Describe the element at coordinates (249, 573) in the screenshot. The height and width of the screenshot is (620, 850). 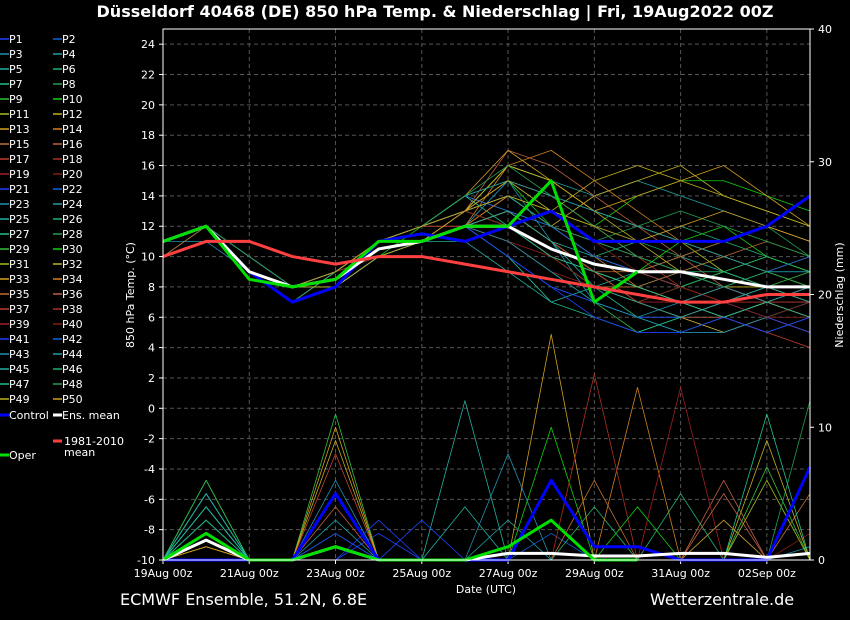
I see `x-tick-label: 21Aug 00z` at that location.